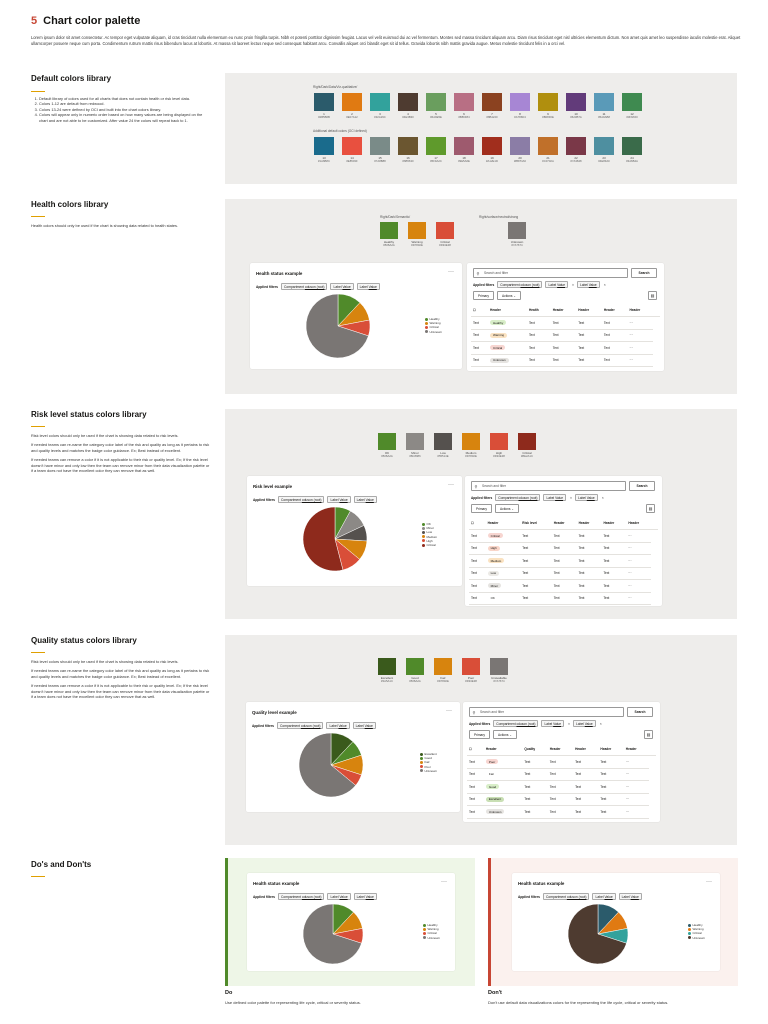 The image size is (768, 1024). Describe the element at coordinates (538, 310) in the screenshot. I see `column-header: Health` at that location.